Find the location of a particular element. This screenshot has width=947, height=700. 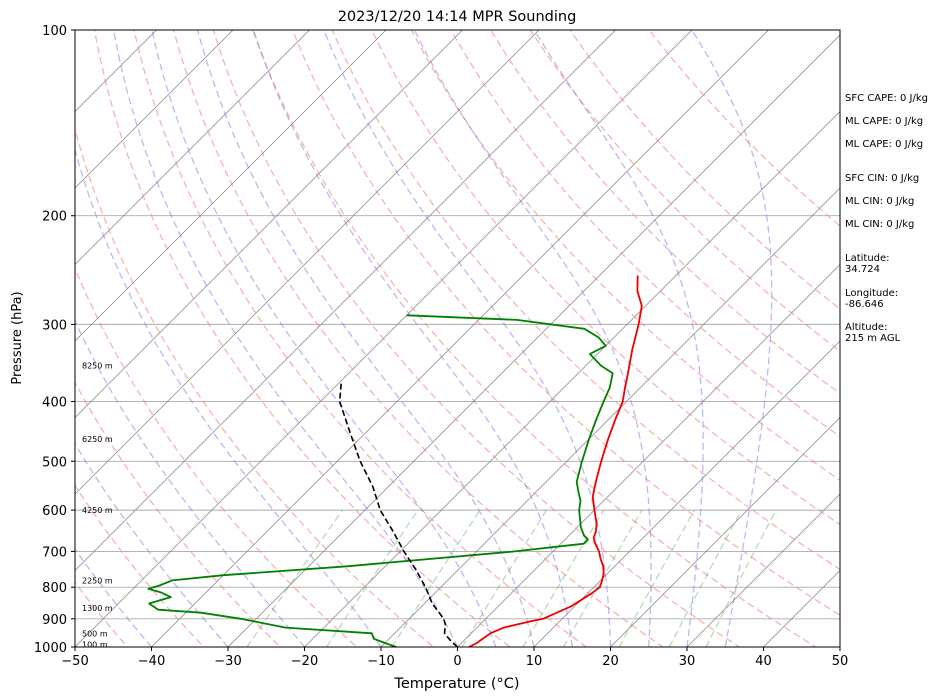

x-axis: −50 −40 −30 −20 −10 0 10 20 30 40 50 is located at coordinates (454, 658).